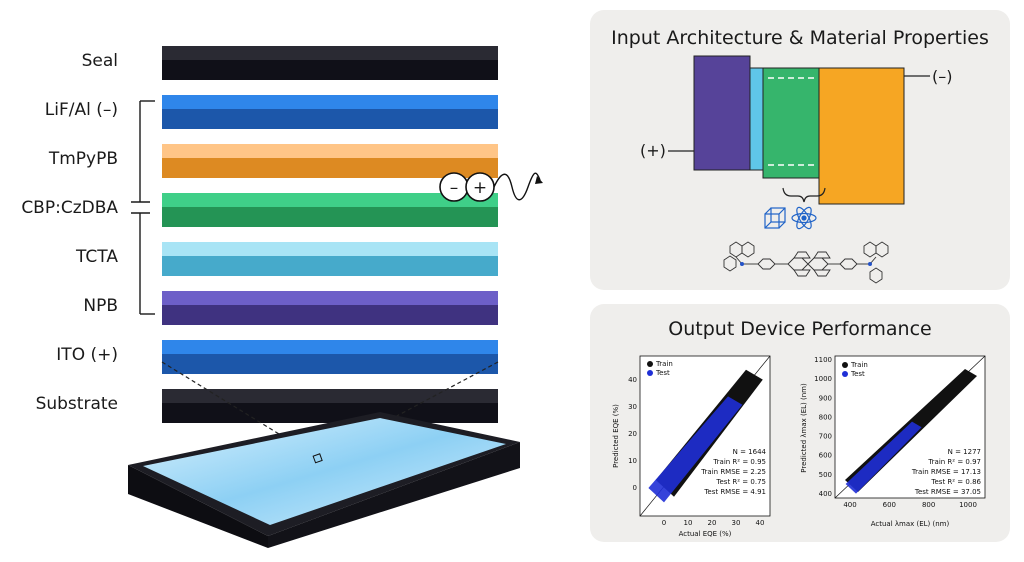 This screenshot has width=1024, height=562. I want to click on eqeYt-tick-1: 10, so click(632, 461).